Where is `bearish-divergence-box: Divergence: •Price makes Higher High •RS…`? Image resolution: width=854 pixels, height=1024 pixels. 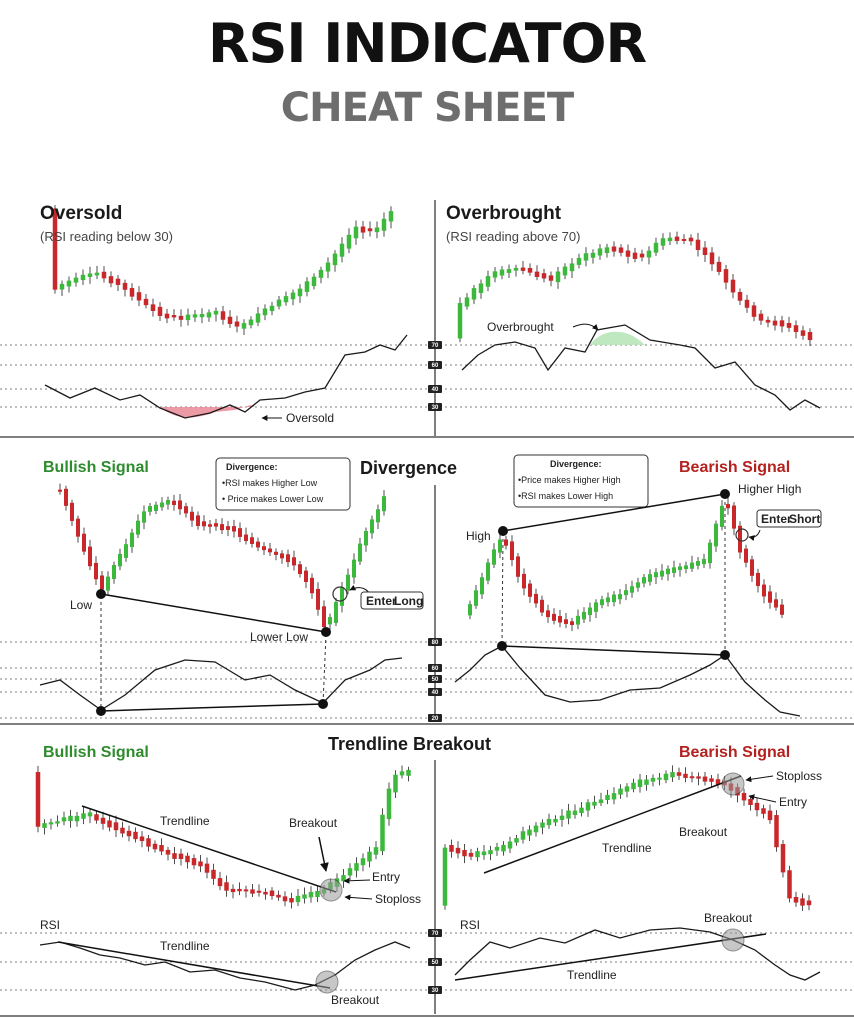 bearish-divergence-box: Divergence: •Price makes Higher High •RS… is located at coordinates (581, 481).